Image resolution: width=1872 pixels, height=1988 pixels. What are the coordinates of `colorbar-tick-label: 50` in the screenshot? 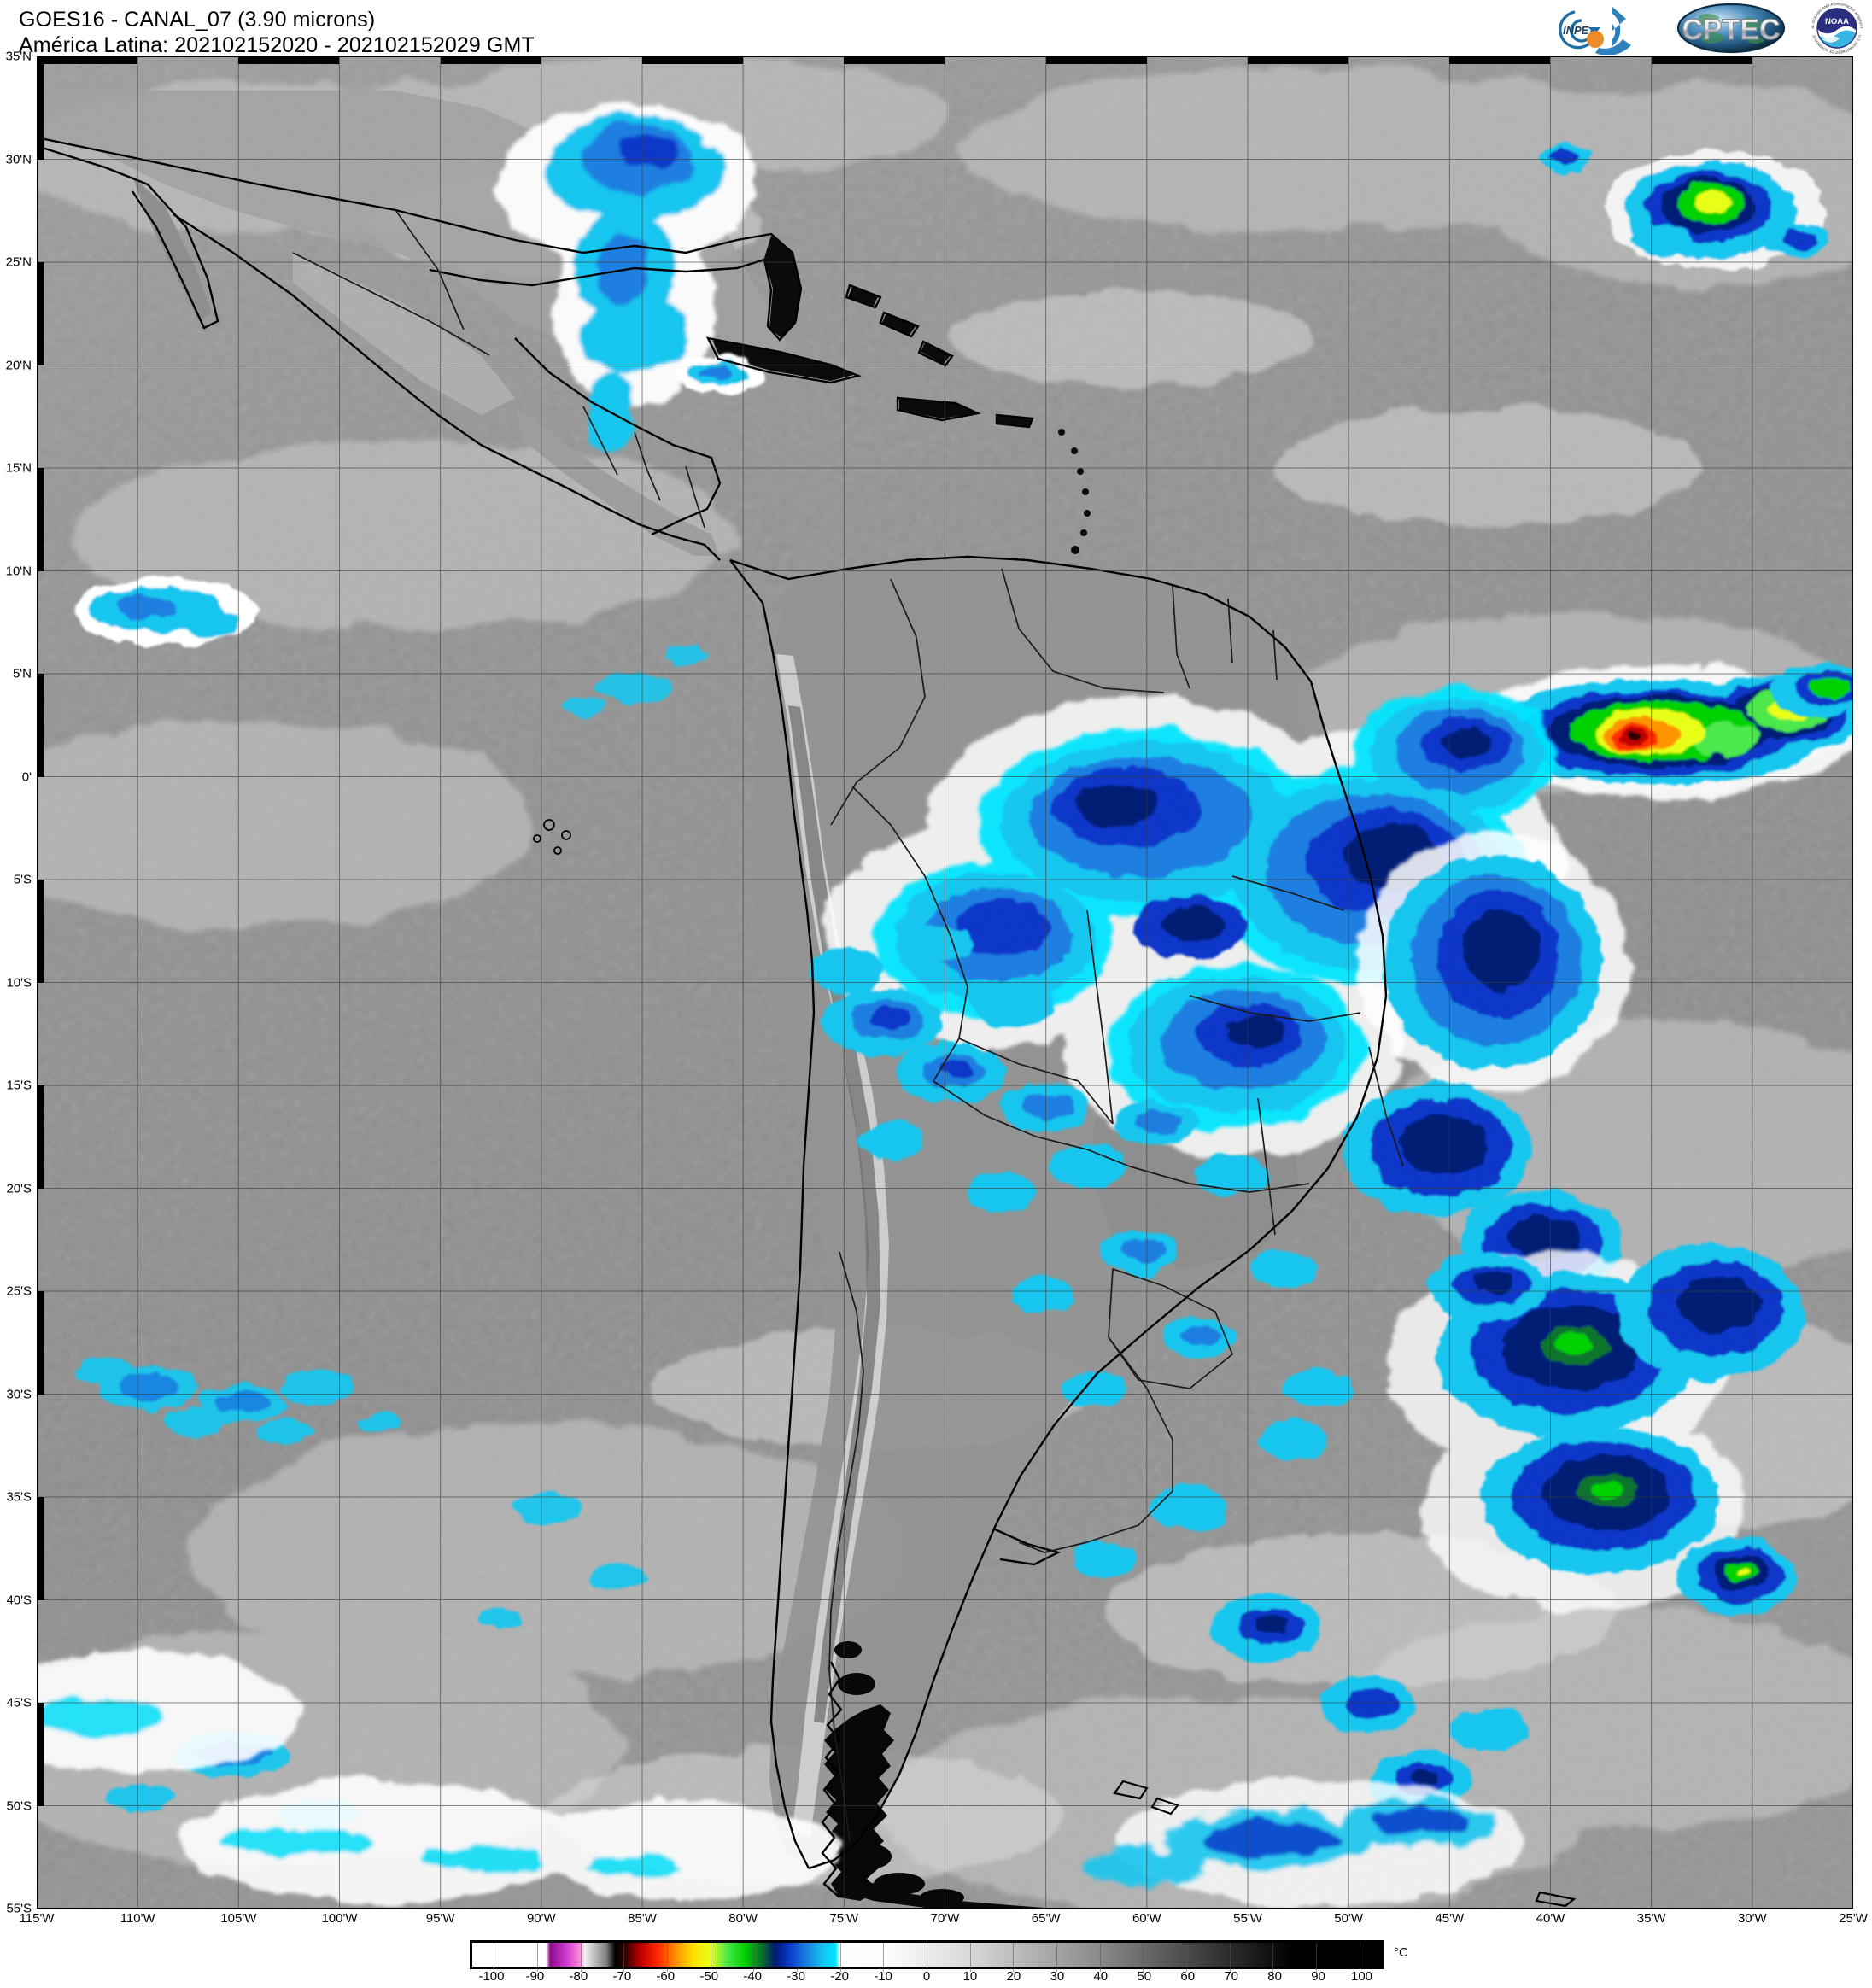 It's located at (1144, 1976).